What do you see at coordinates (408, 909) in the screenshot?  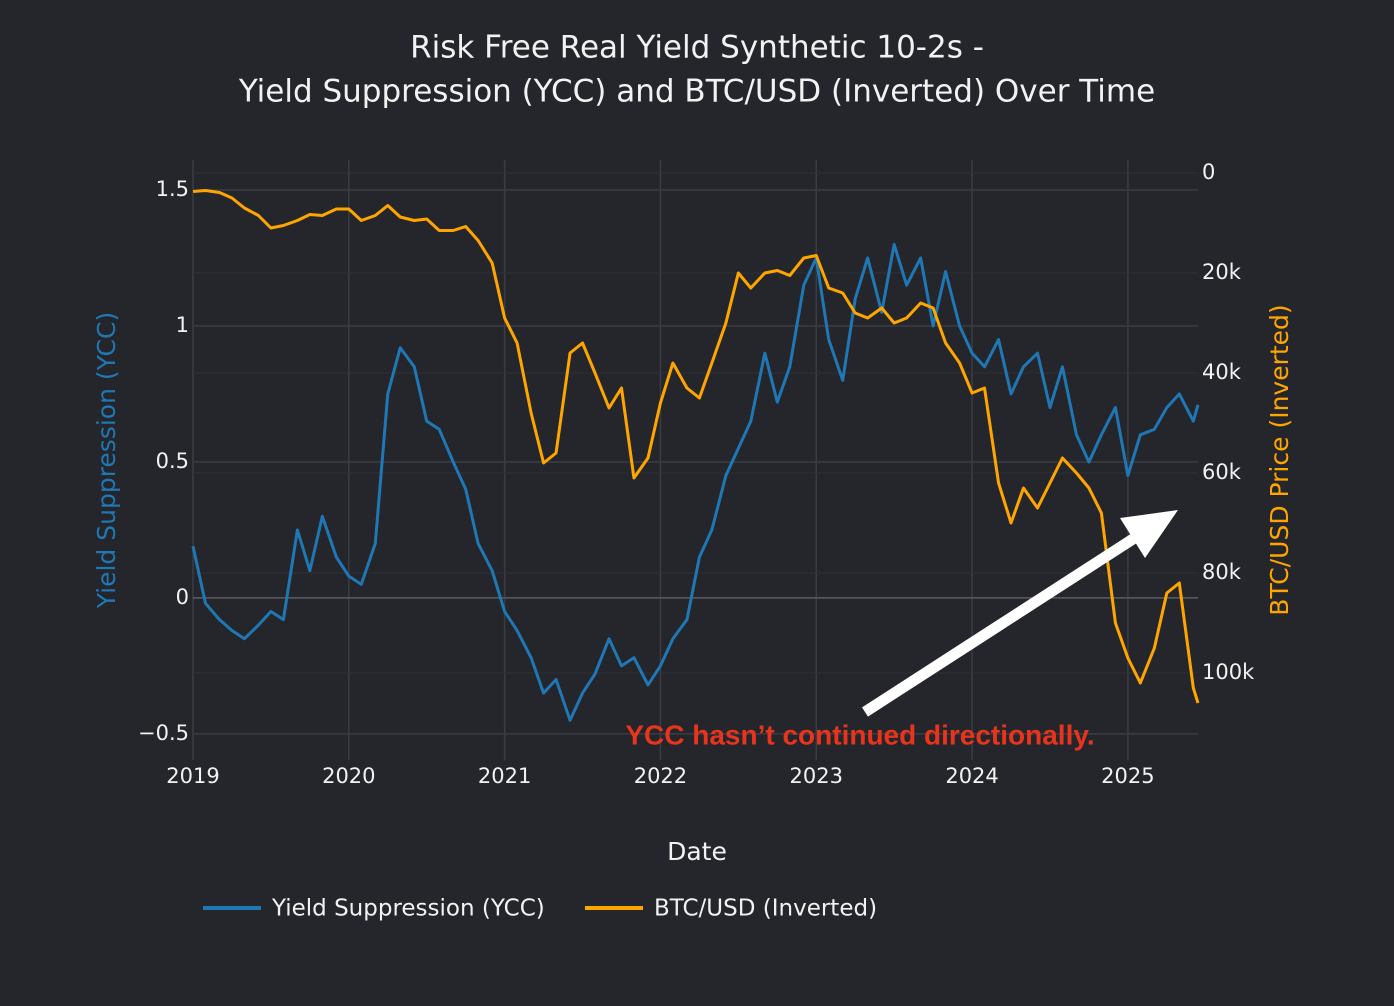 I see `legend-label: Yield Suppression (YCC)` at bounding box center [408, 909].